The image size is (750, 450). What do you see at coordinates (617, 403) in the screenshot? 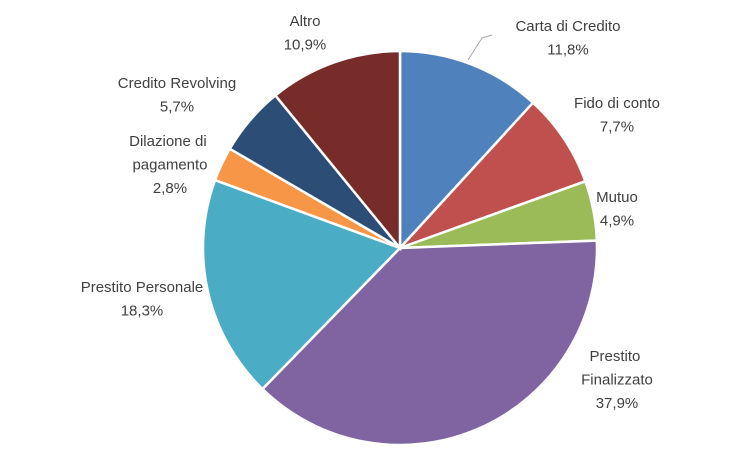
I see `value-label: 37,9%` at bounding box center [617, 403].